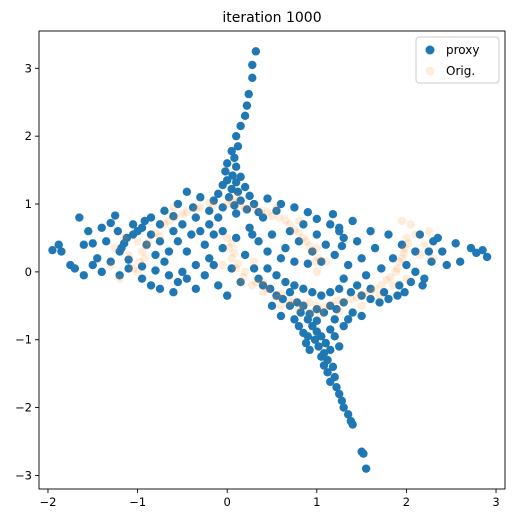 The width and height of the screenshot is (515, 526). I want to click on y-tick-label: 1, so click(28, 204).